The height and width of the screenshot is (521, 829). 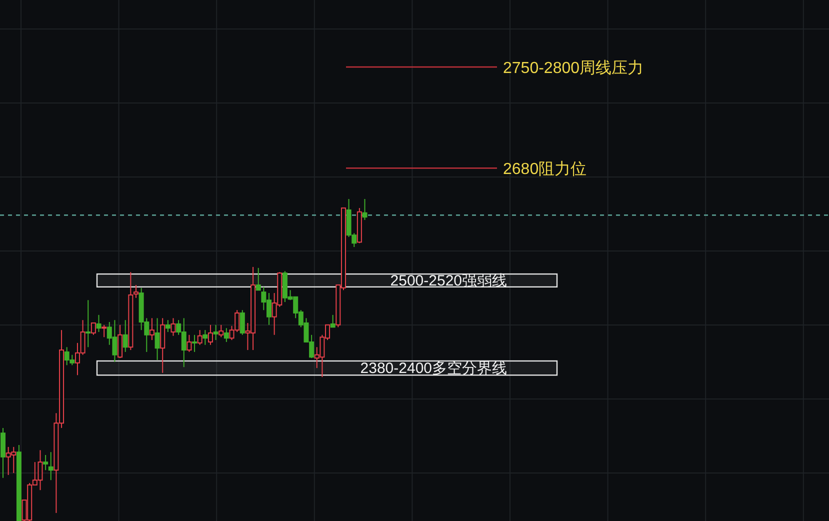 I want to click on band-label: 2500-2520强弱线, so click(x=448, y=281).